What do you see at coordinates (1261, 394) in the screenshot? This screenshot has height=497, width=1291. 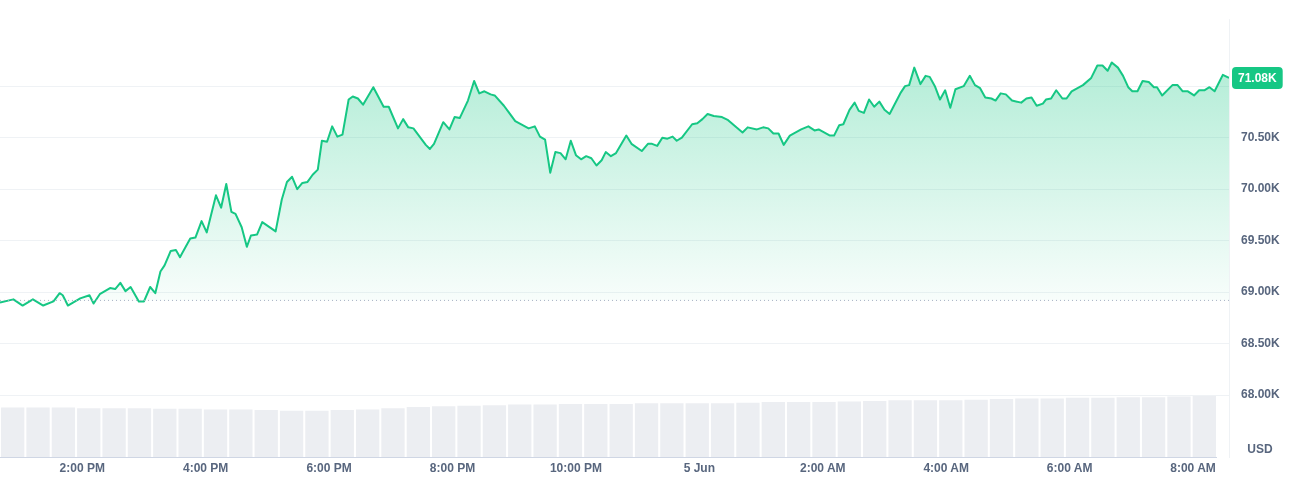 I see `y-tick-label: 68.00K` at bounding box center [1261, 394].